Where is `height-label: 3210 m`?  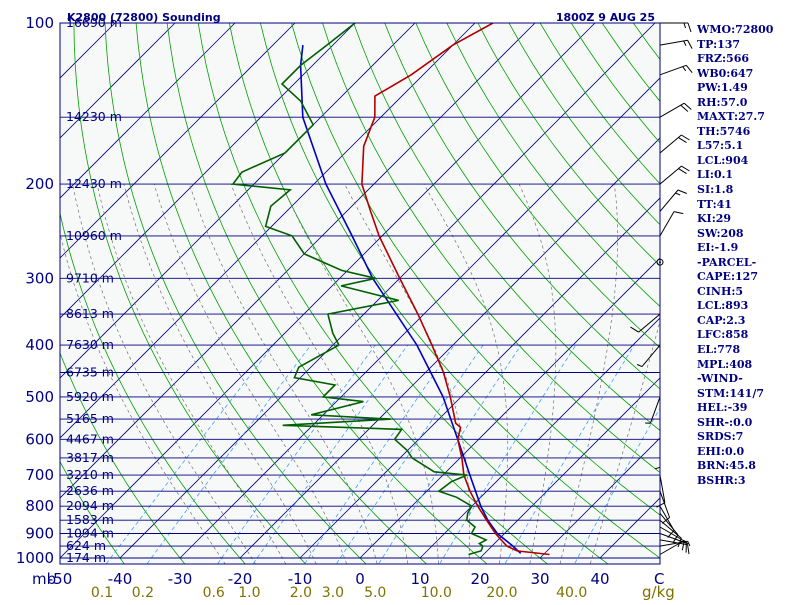 height-label: 3210 m is located at coordinates (90, 474).